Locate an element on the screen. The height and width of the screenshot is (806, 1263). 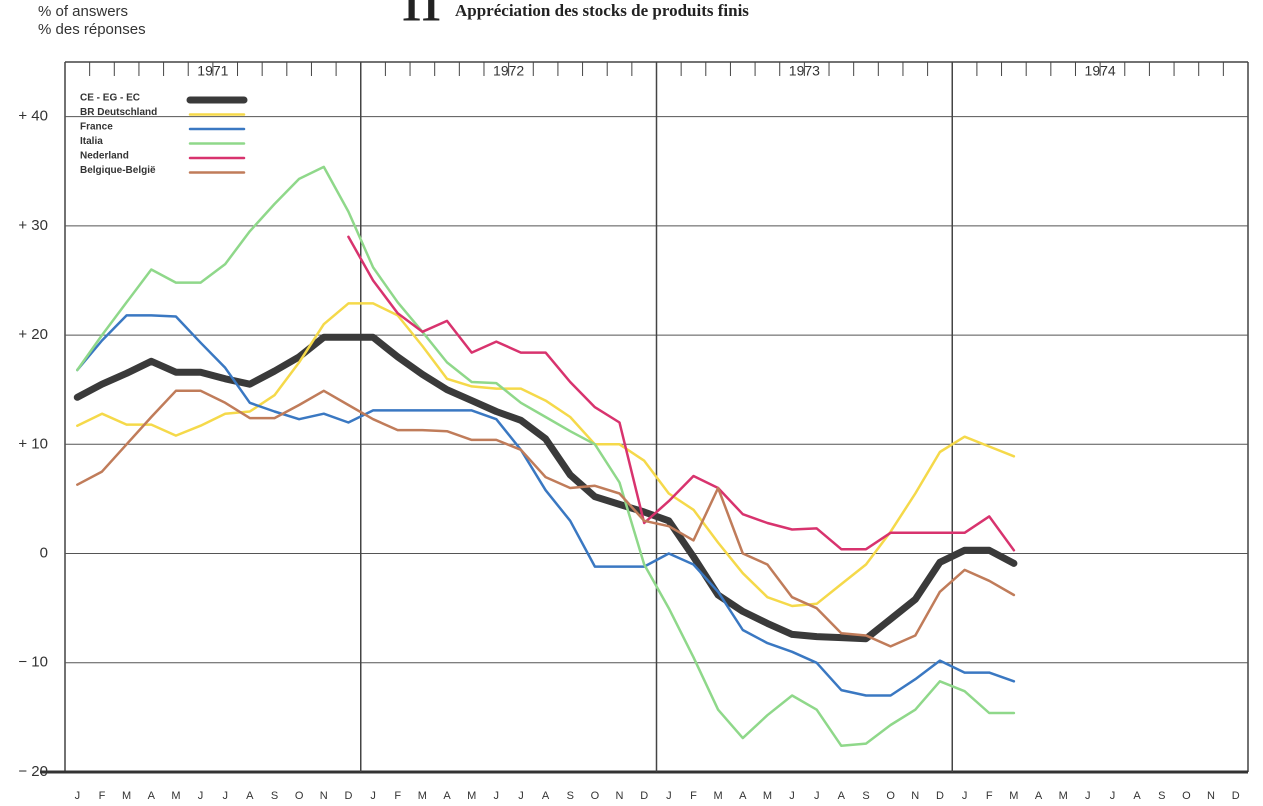
legend-label: Nederland is located at coordinates (104, 156).